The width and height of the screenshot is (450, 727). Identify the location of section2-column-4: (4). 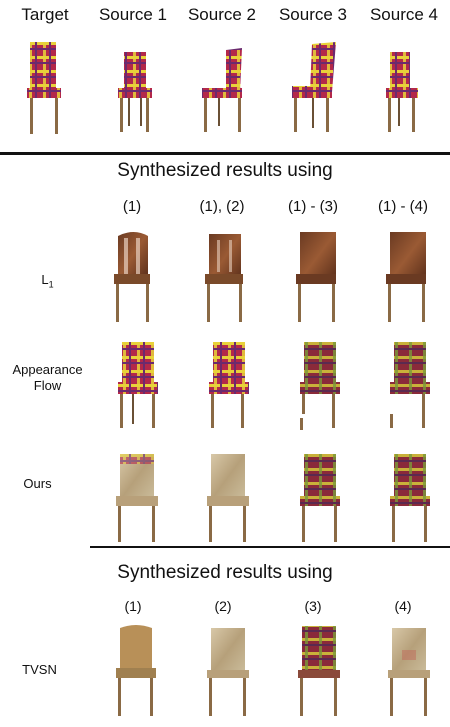
(403, 606).